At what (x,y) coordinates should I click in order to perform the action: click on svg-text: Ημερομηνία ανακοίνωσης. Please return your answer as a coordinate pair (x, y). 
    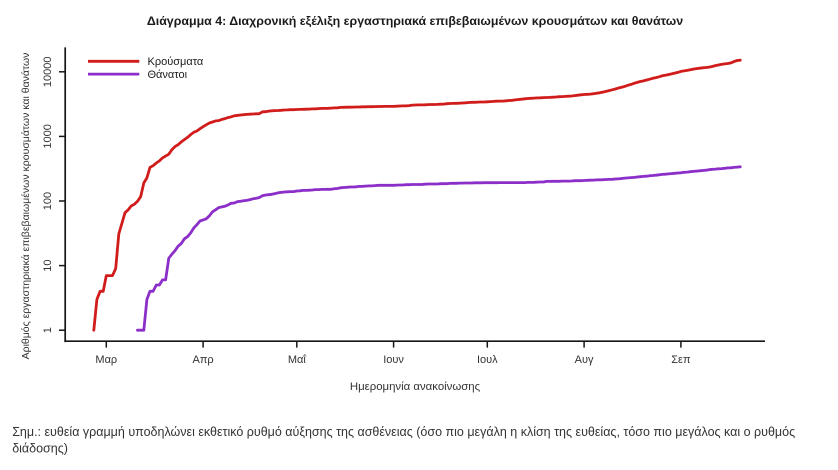
    Looking at the image, I should click on (415, 387).